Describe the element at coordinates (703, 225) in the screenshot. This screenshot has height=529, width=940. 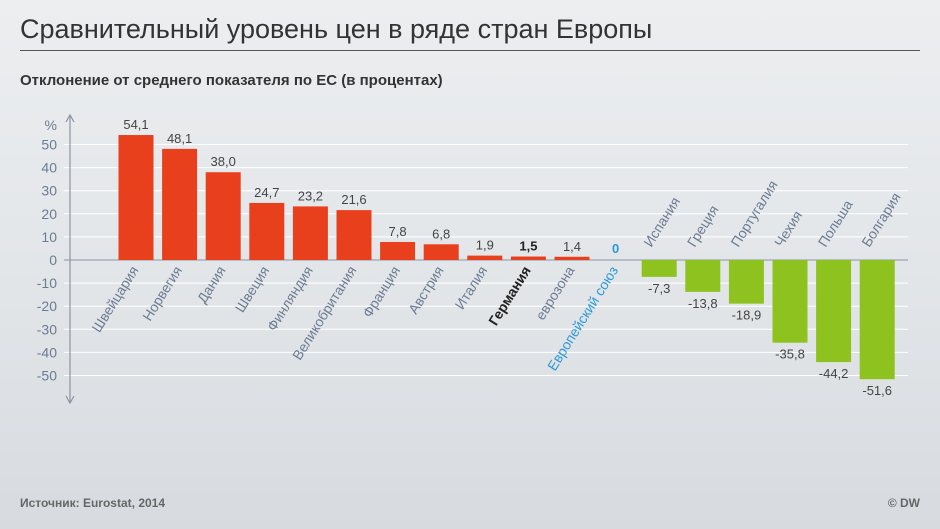
I see `category-label: Греция` at that location.